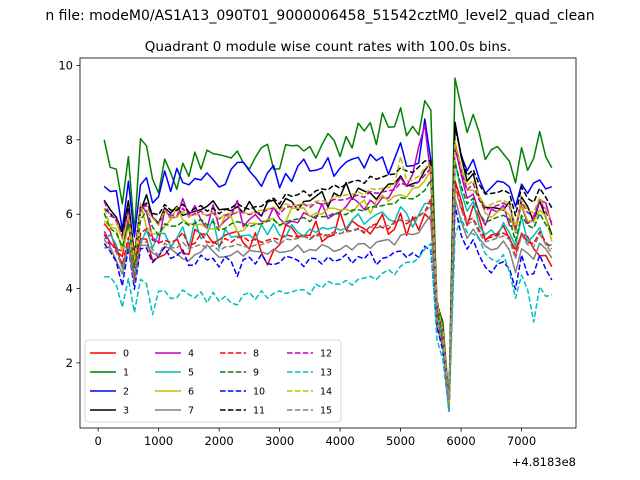  Describe the element at coordinates (126, 392) in the screenshot. I see `legend-label-2: 2` at that location.